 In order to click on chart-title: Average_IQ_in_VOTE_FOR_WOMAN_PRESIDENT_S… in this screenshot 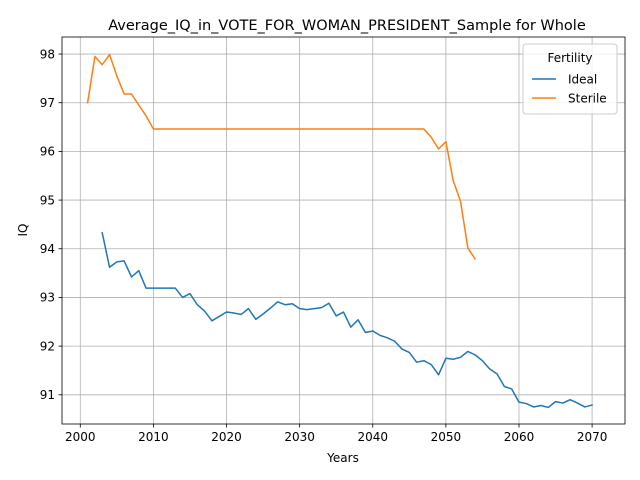, I will do `click(347, 26)`.